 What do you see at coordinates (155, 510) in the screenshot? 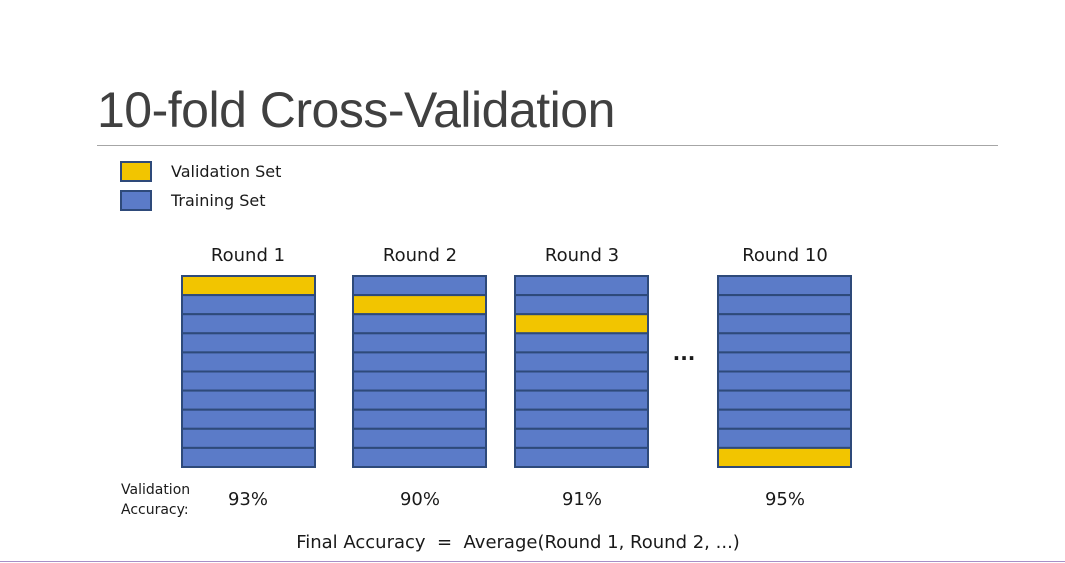
I see `accuracy-row-label-line-2: Accuracy:` at bounding box center [155, 510].